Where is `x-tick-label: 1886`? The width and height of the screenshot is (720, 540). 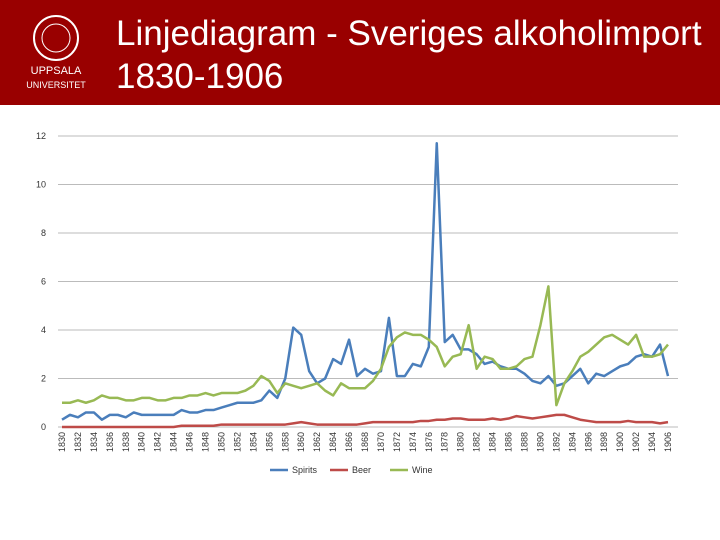
x-tick-label: 1886 is located at coordinates (509, 442).